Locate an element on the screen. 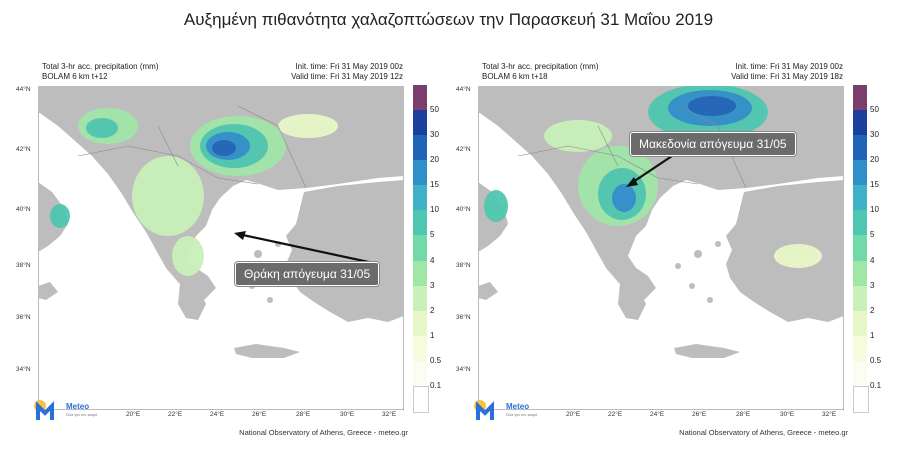 This screenshot has height=457, width=897. lon-label: 28°E is located at coordinates (743, 414).